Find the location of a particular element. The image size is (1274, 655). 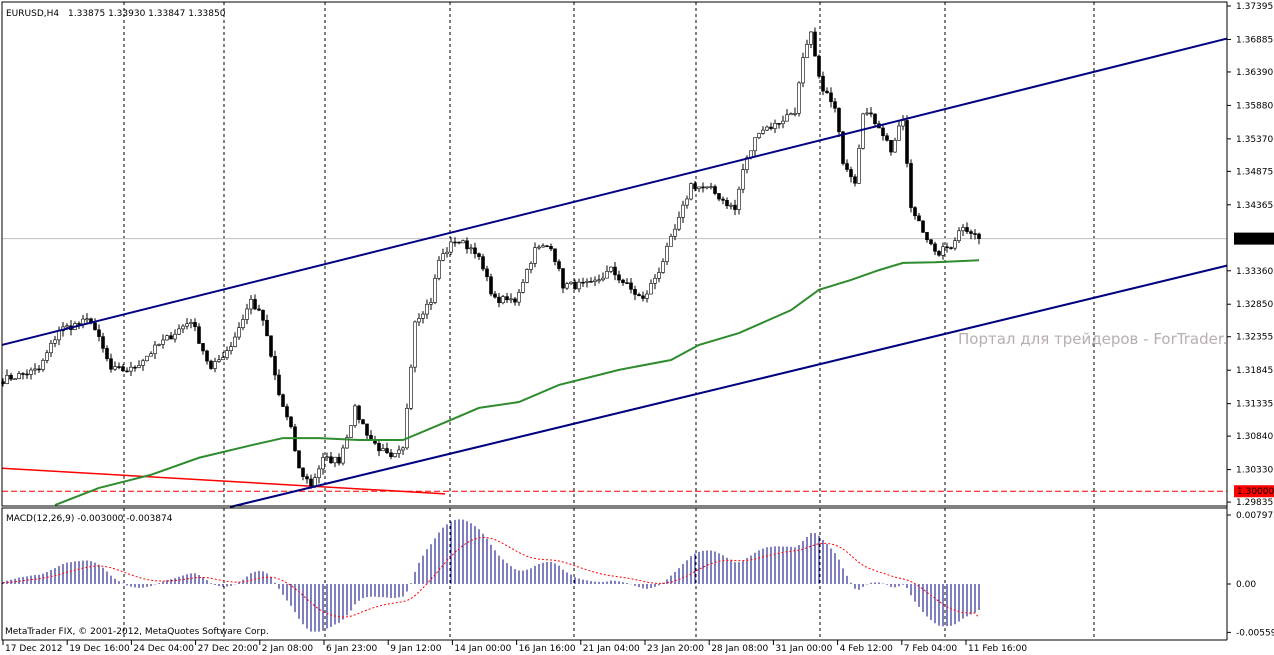

price-label: 1.34875 is located at coordinates (1254, 172).